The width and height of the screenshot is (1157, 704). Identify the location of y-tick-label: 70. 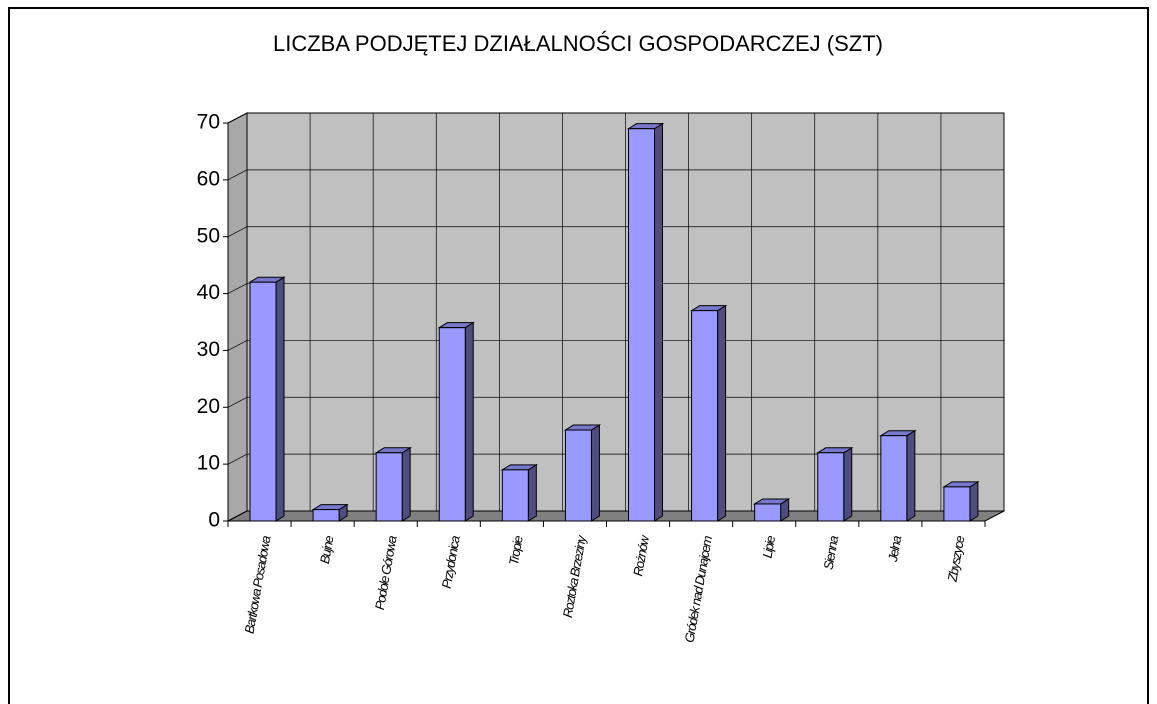
(208, 122).